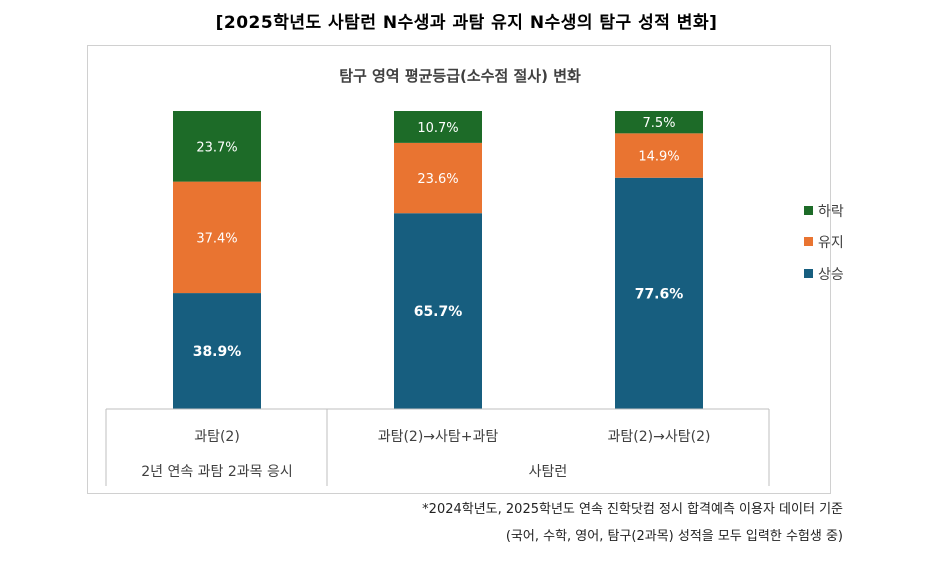 The height and width of the screenshot is (570, 933). Describe the element at coordinates (217, 472) in the screenshot. I see `group-label-1: 2년 연속 과탐 2과목 응시` at that location.